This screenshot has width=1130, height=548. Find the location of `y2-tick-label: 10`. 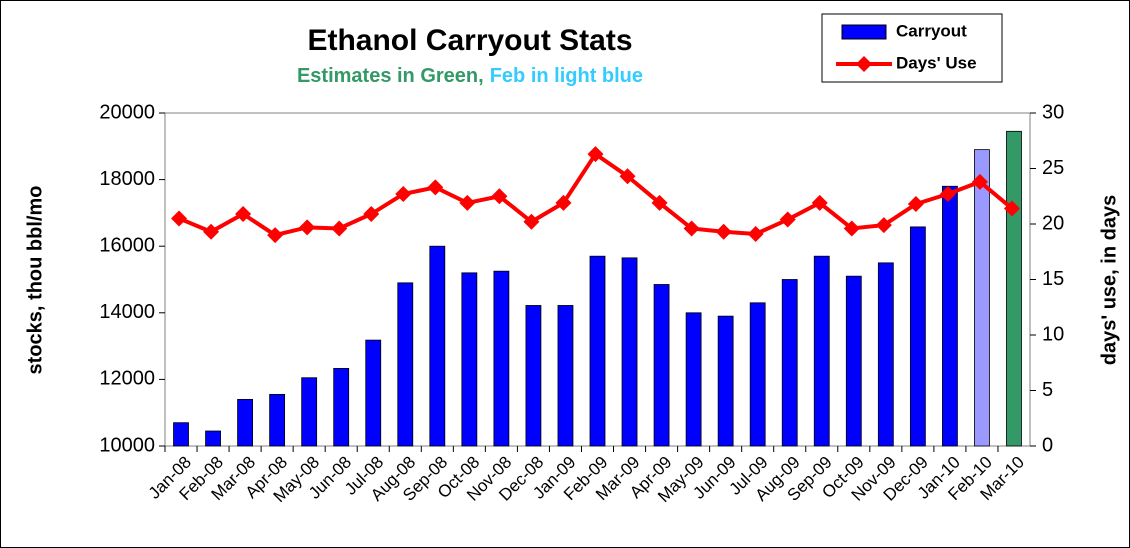

y2-tick-label: 10 is located at coordinates (1053, 334).